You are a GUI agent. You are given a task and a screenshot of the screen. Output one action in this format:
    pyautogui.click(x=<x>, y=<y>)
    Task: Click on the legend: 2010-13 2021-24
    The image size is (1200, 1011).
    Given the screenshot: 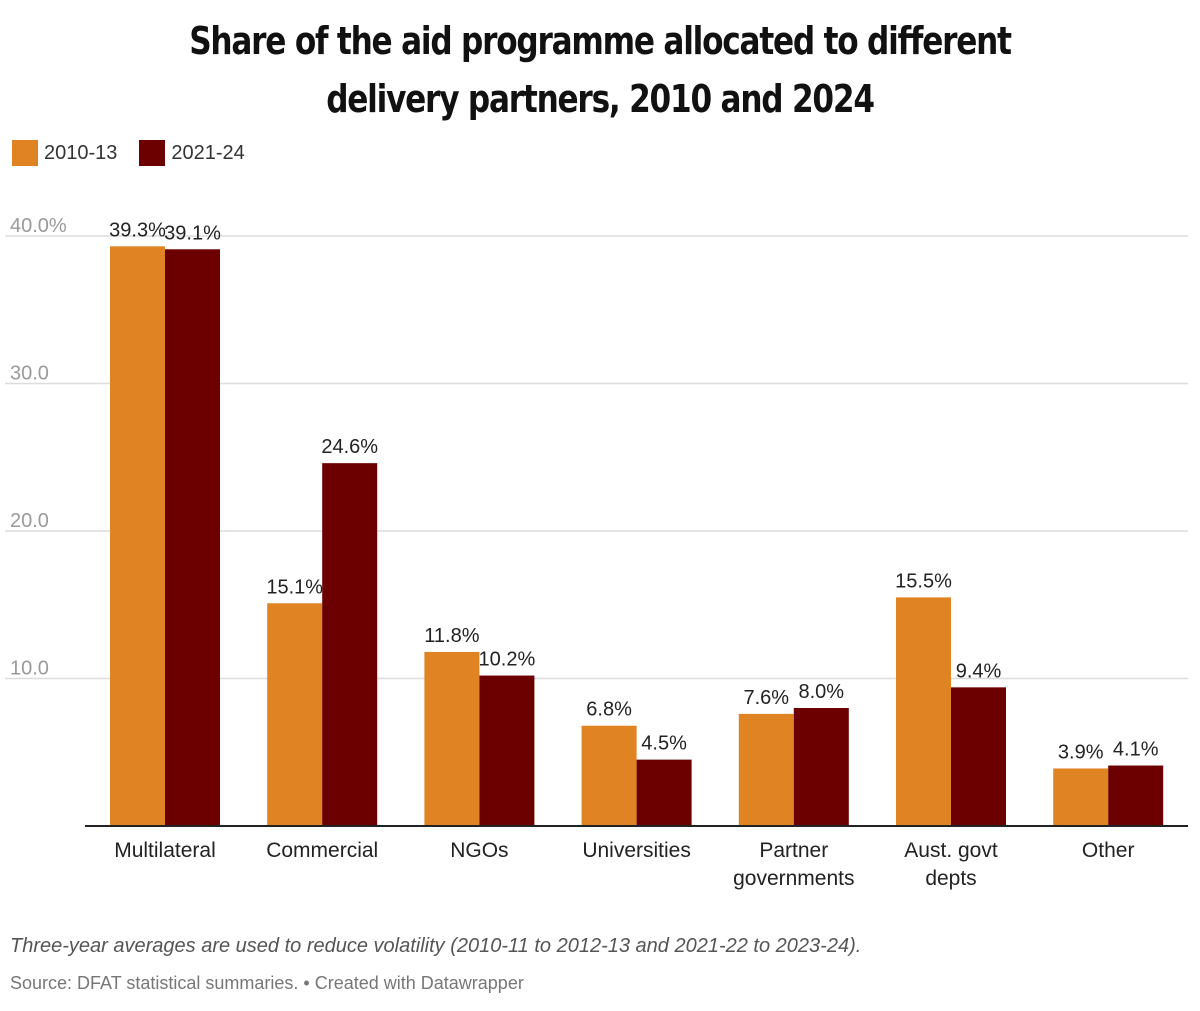 What is the action you would take?
    pyautogui.click(x=139, y=153)
    